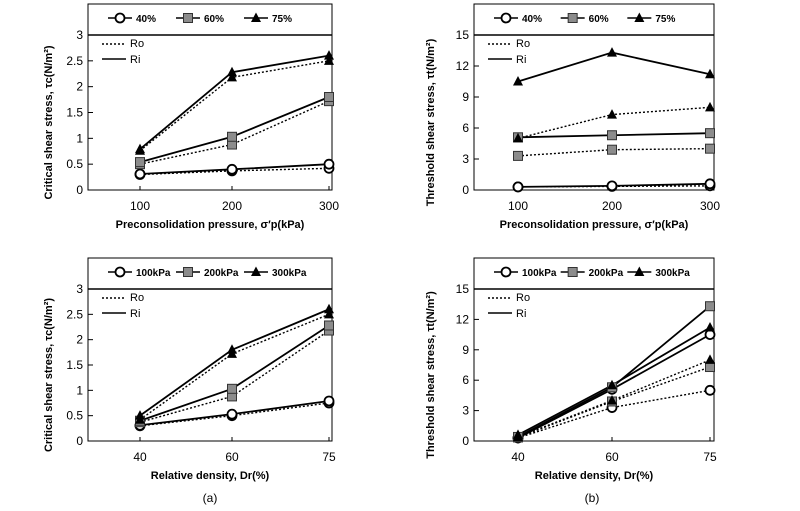  I want to click on legend-label: 40%, so click(532, 19).